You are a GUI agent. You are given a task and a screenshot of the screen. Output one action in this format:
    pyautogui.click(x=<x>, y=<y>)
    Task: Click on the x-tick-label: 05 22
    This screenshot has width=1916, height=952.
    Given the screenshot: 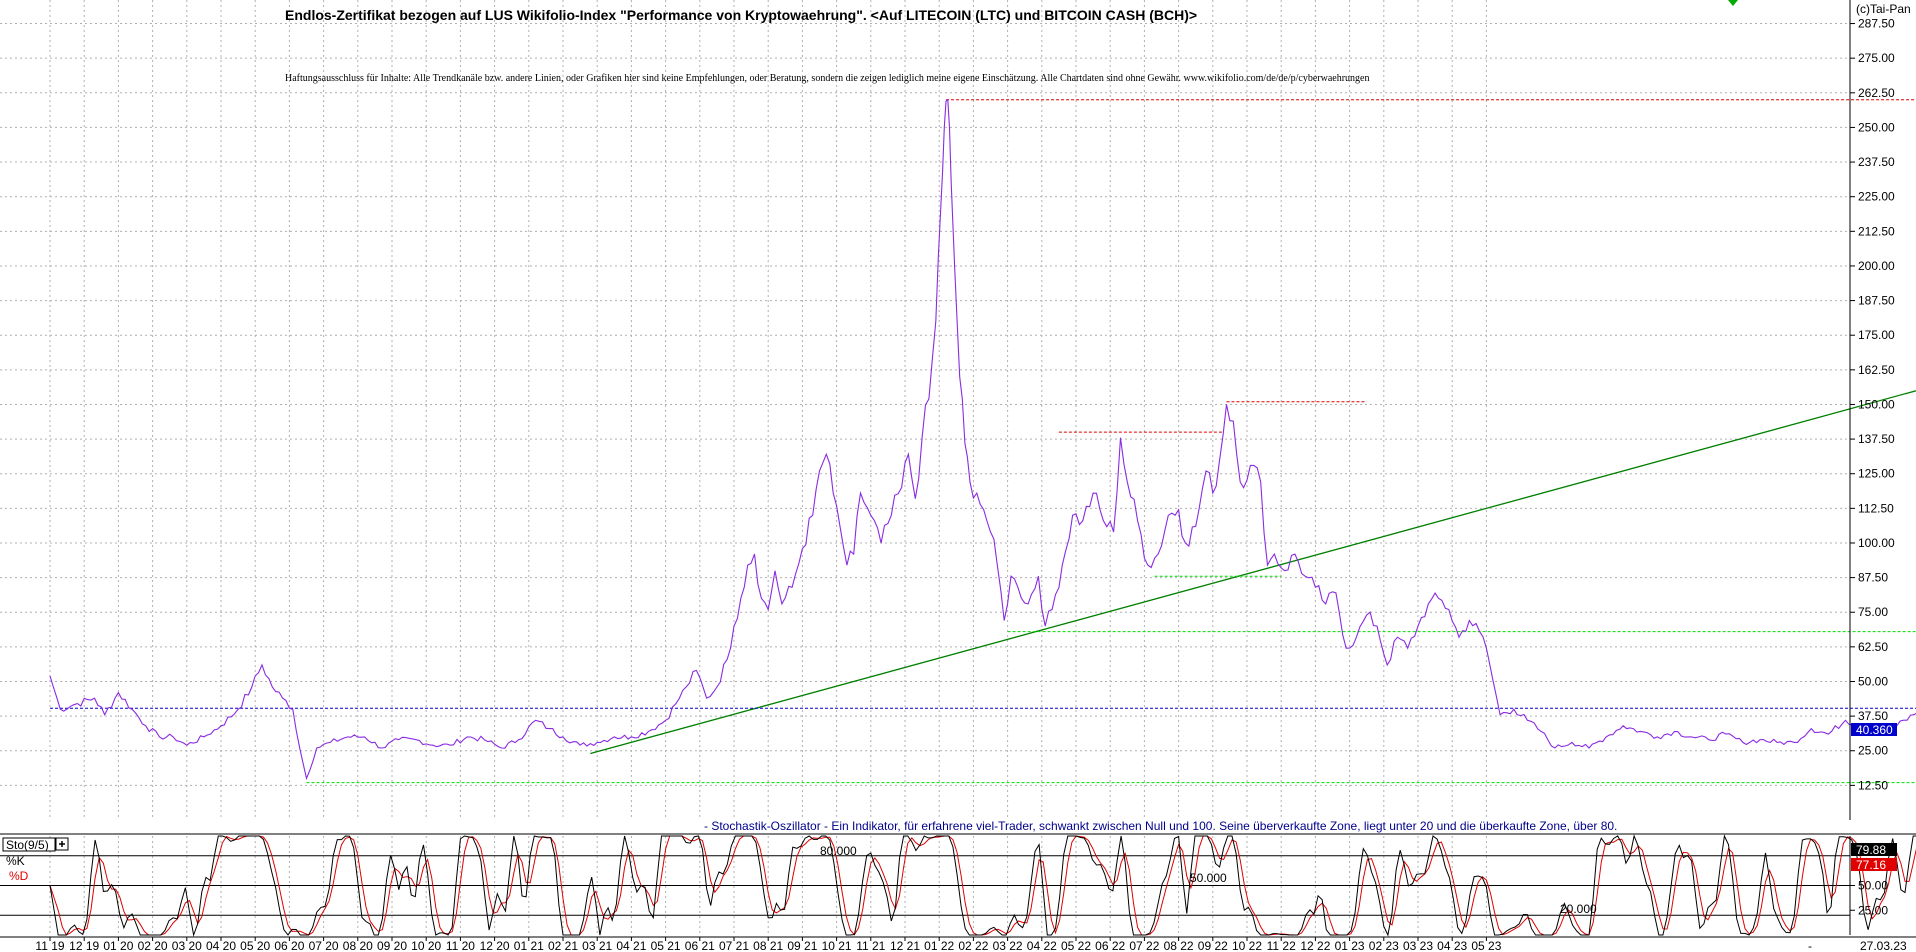 What is the action you would take?
    pyautogui.click(x=1076, y=945)
    